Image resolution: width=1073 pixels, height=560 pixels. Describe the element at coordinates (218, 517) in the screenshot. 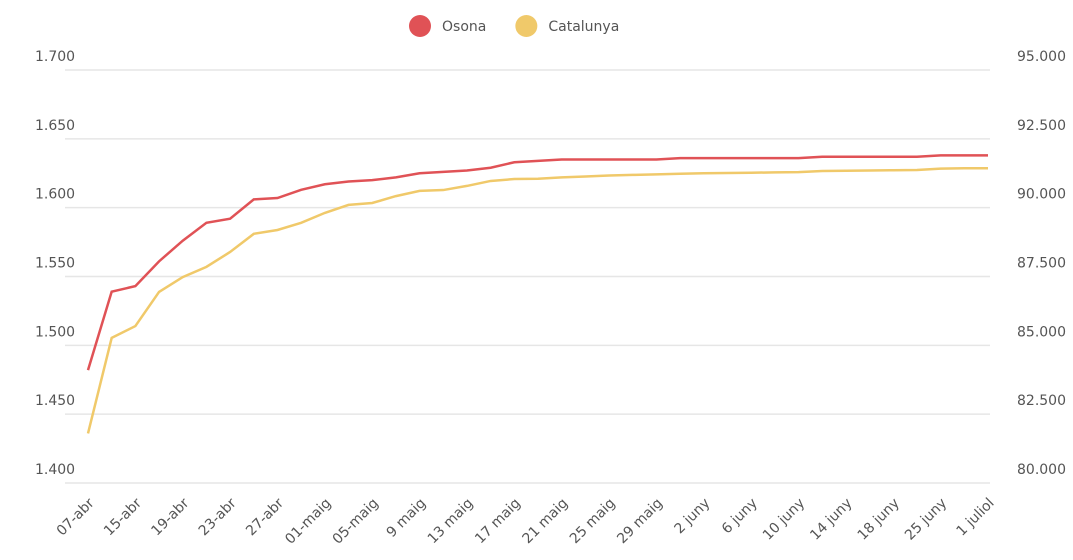

I see `x-tick-label: 23-abr` at that location.